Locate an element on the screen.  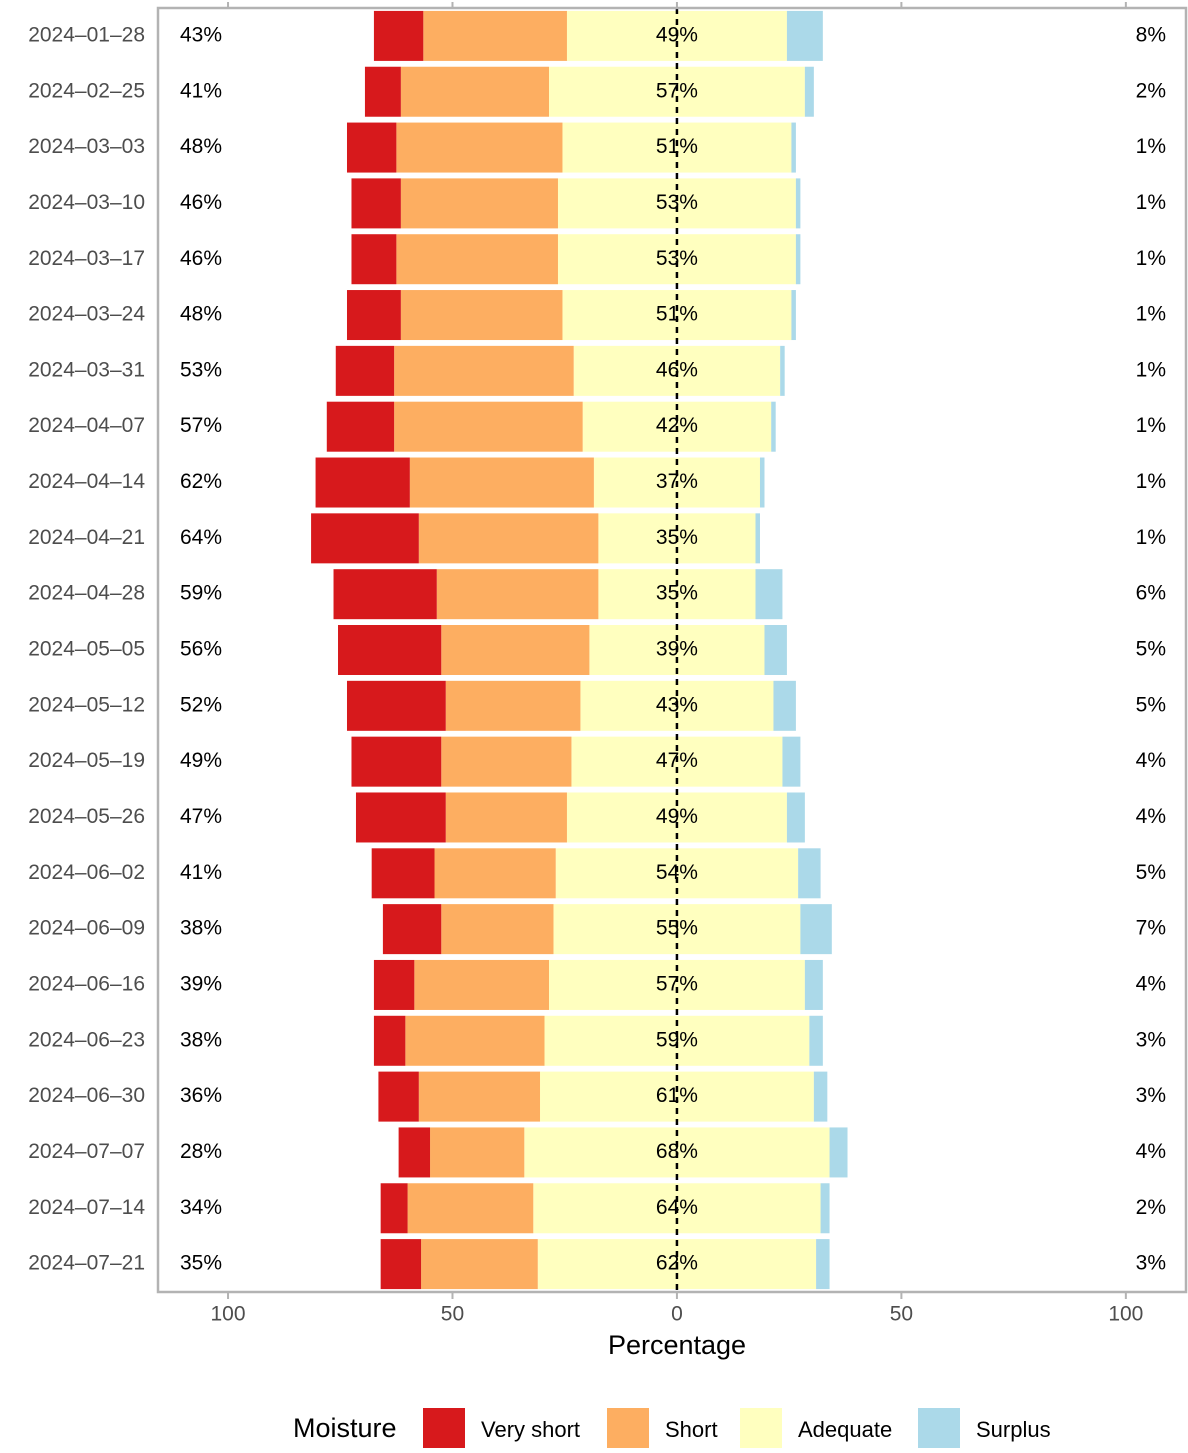
y-tick-label: 2024–07–21 is located at coordinates (86, 1263).